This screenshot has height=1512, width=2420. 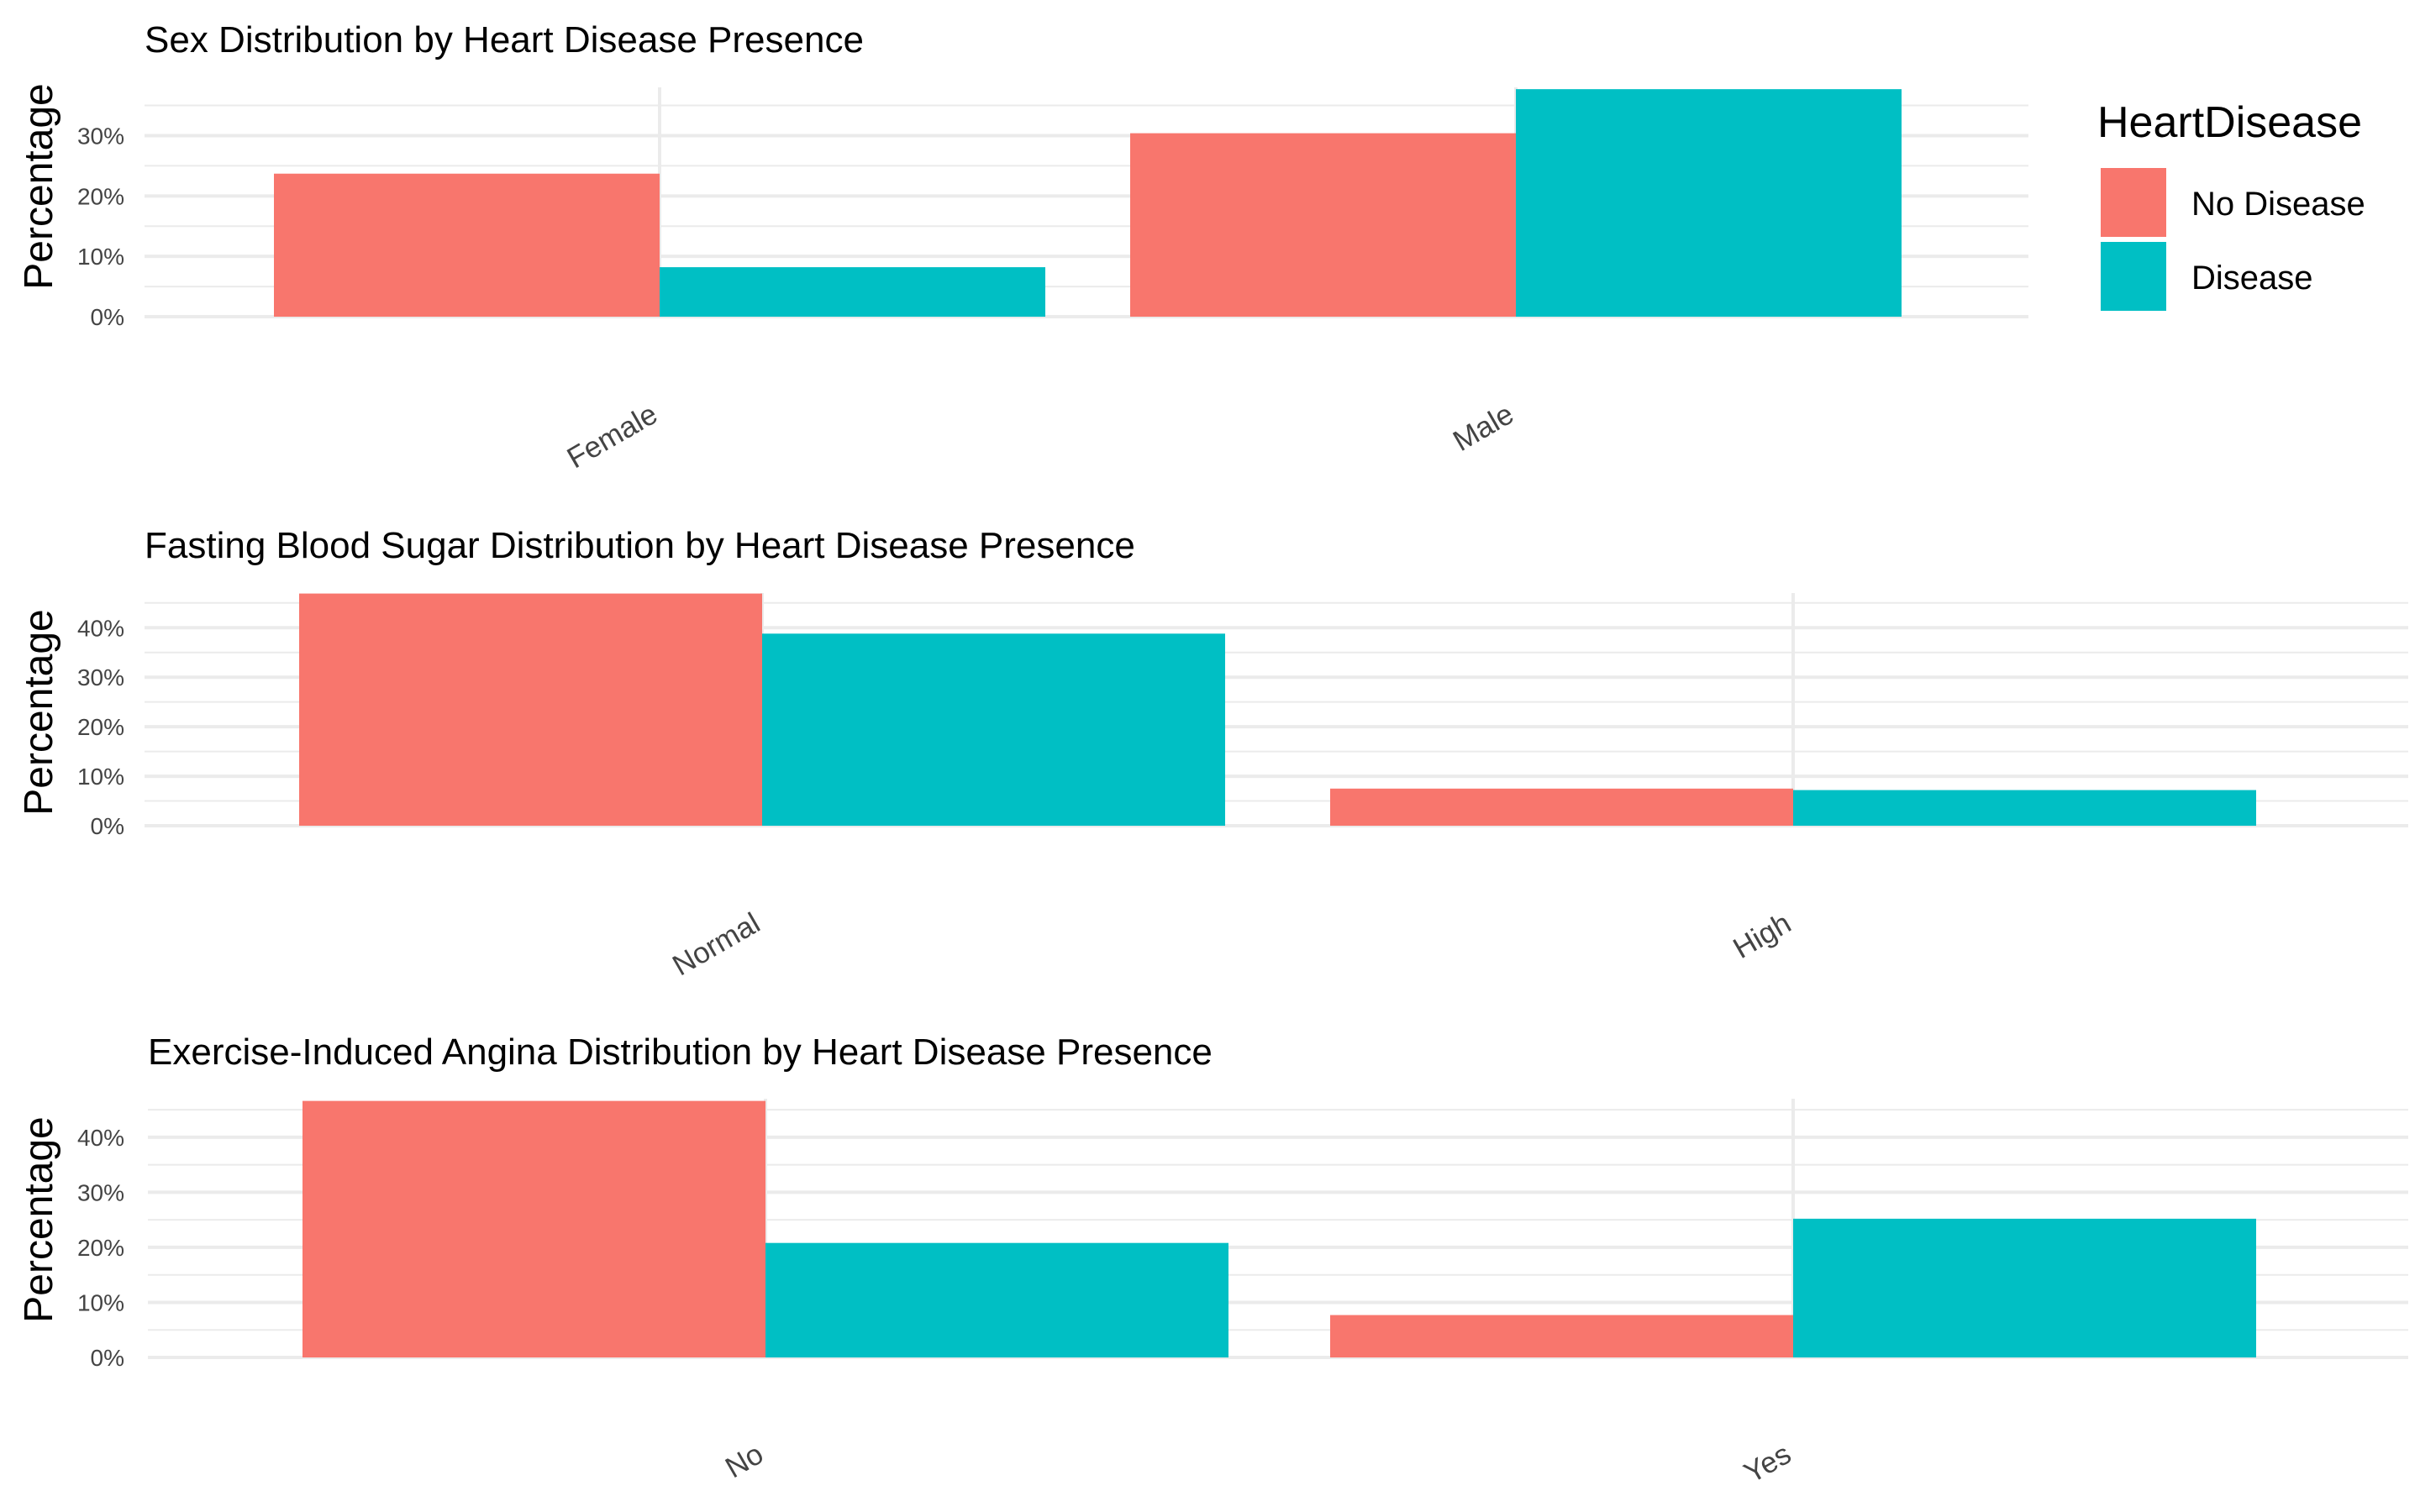 What do you see at coordinates (1323, 225) in the screenshot?
I see `bar-no-disease-male` at bounding box center [1323, 225].